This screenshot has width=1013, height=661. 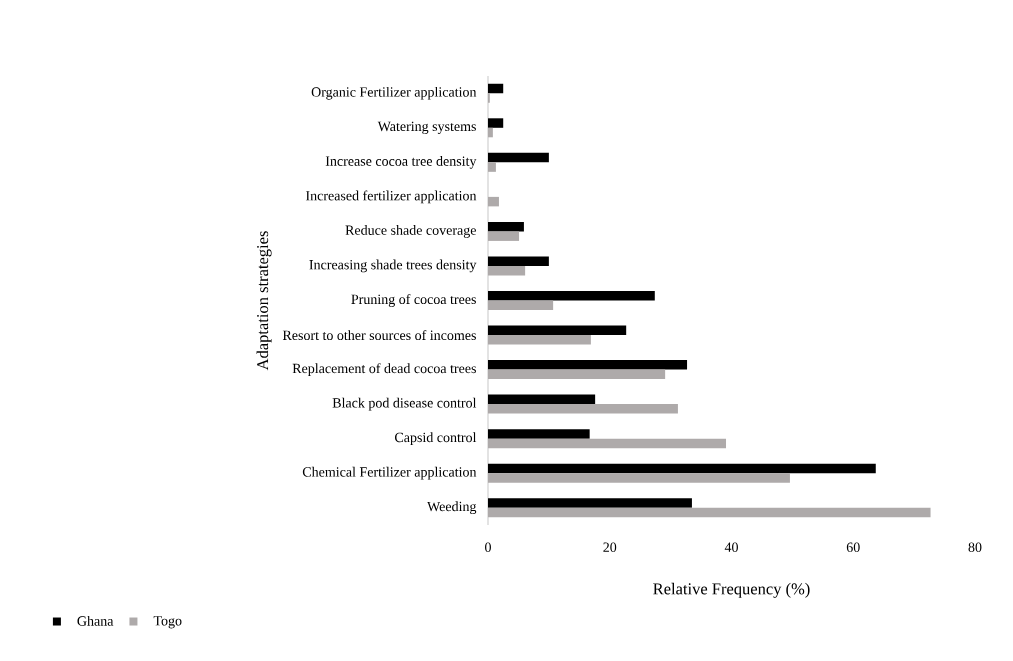 I want to click on y-tick-label: Weeding, so click(x=452, y=508).